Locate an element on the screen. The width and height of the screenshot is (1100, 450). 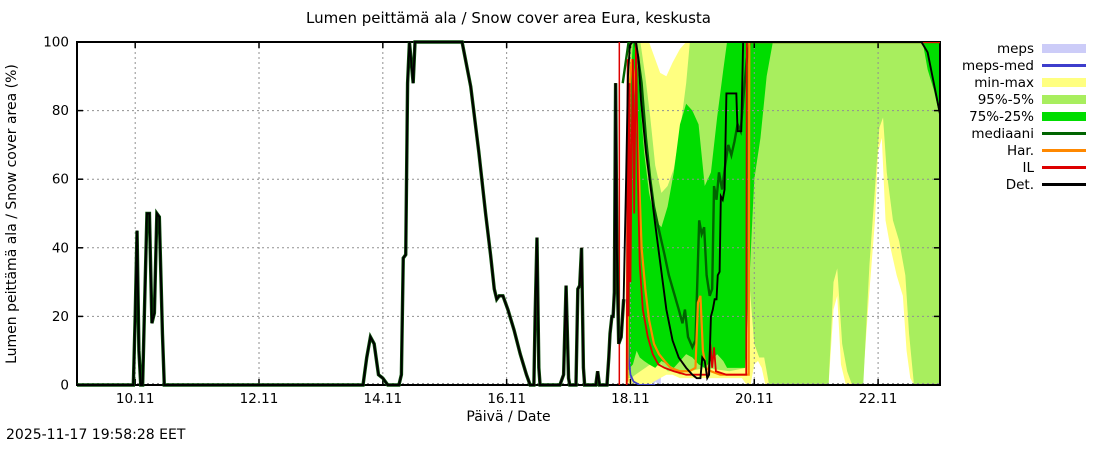
legend-item: Har. is located at coordinates (1024, 150).